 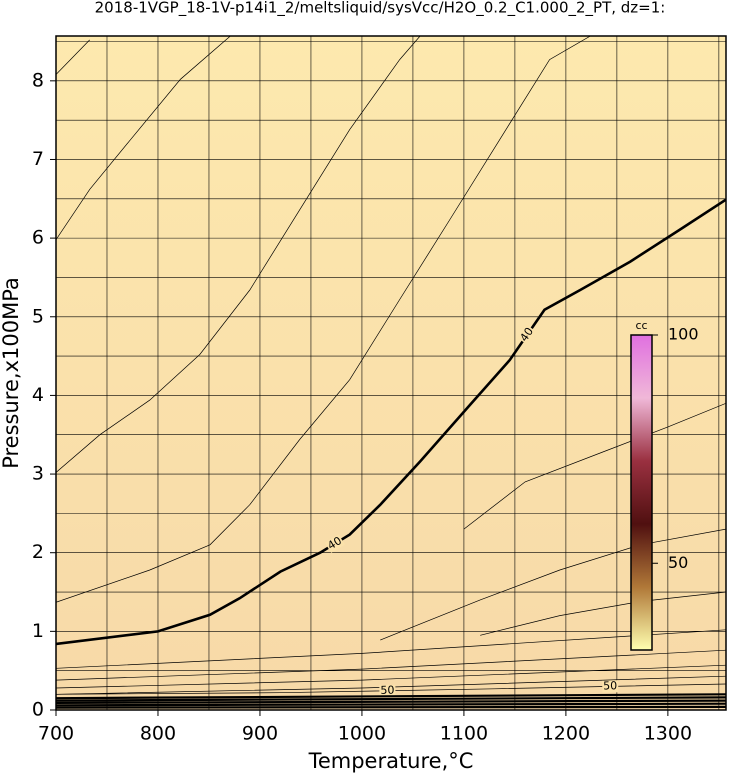 What do you see at coordinates (668, 734) in the screenshot?
I see `x-tick-label: 1300` at bounding box center [668, 734].